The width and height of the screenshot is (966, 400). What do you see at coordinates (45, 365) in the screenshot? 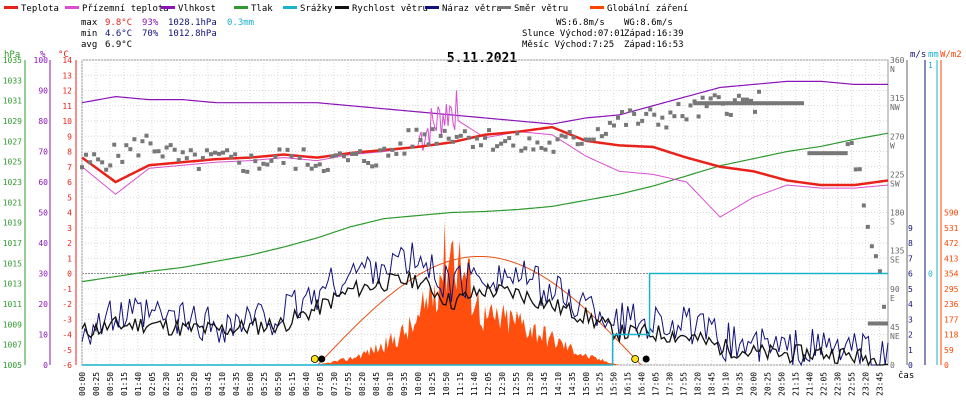
I see `pct-tick-label: 0` at bounding box center [45, 365].